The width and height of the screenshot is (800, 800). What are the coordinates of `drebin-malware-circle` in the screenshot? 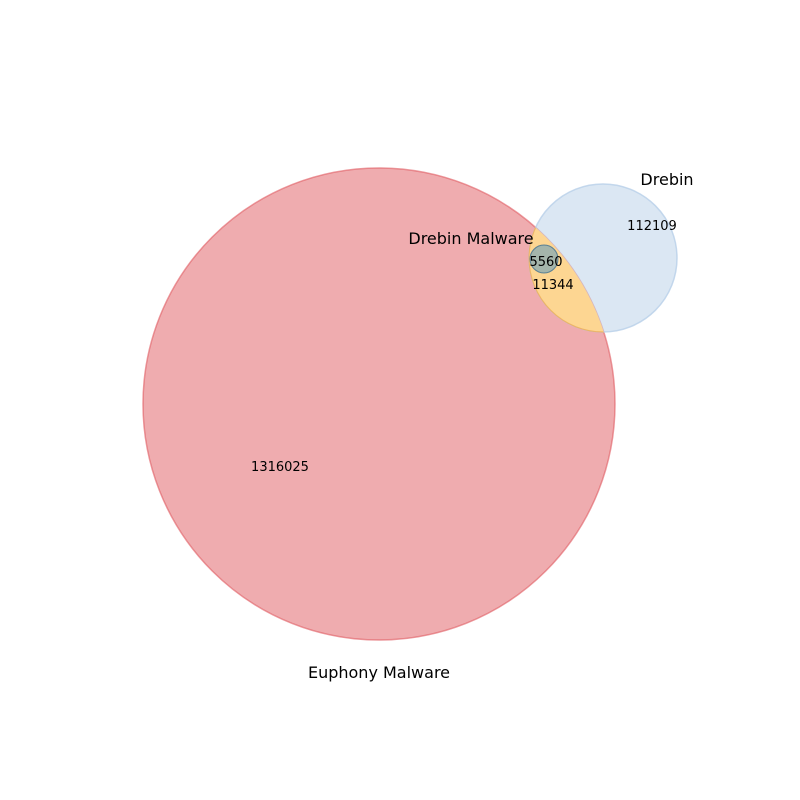 It's located at (544, 259).